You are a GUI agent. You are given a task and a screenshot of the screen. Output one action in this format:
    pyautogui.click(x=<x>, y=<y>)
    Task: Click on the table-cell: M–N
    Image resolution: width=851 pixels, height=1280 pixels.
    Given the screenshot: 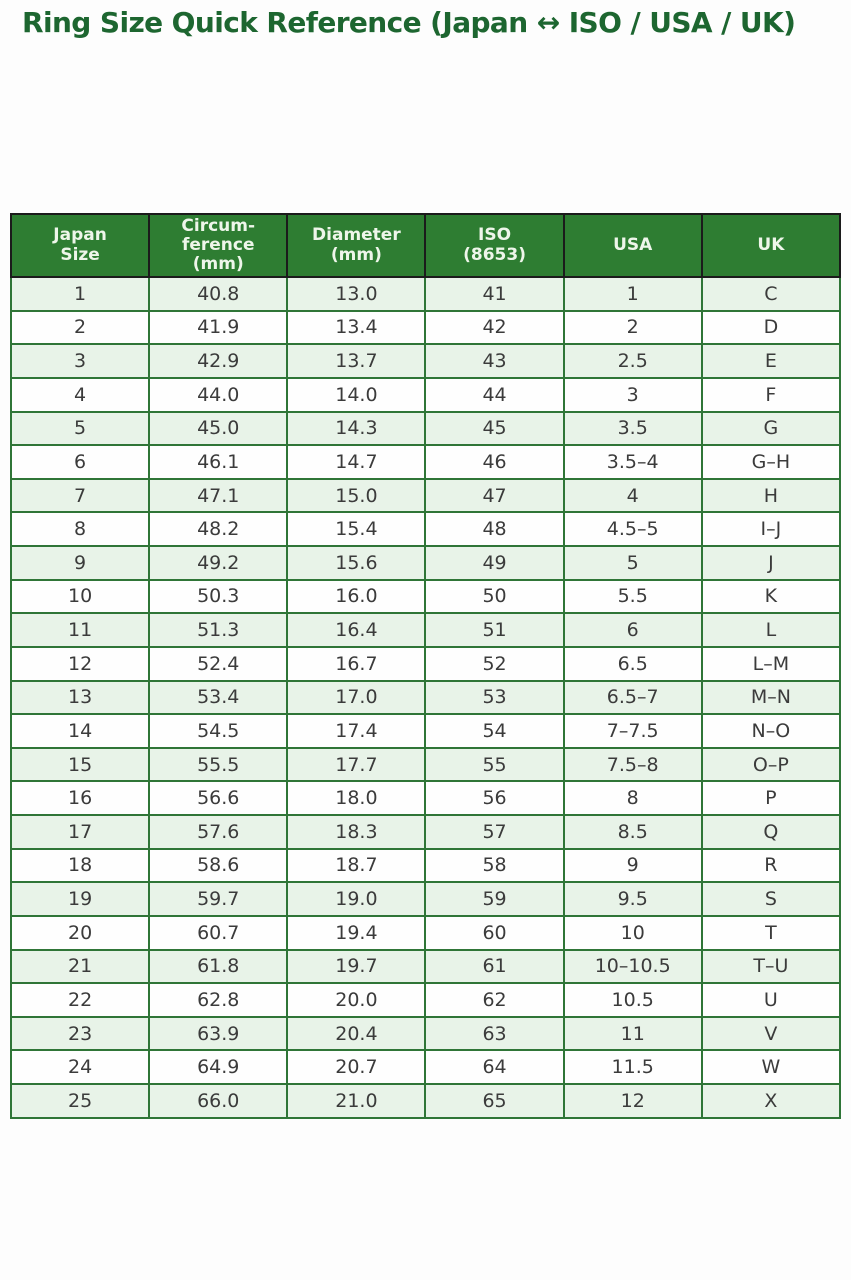 What is the action you would take?
    pyautogui.click(x=771, y=697)
    